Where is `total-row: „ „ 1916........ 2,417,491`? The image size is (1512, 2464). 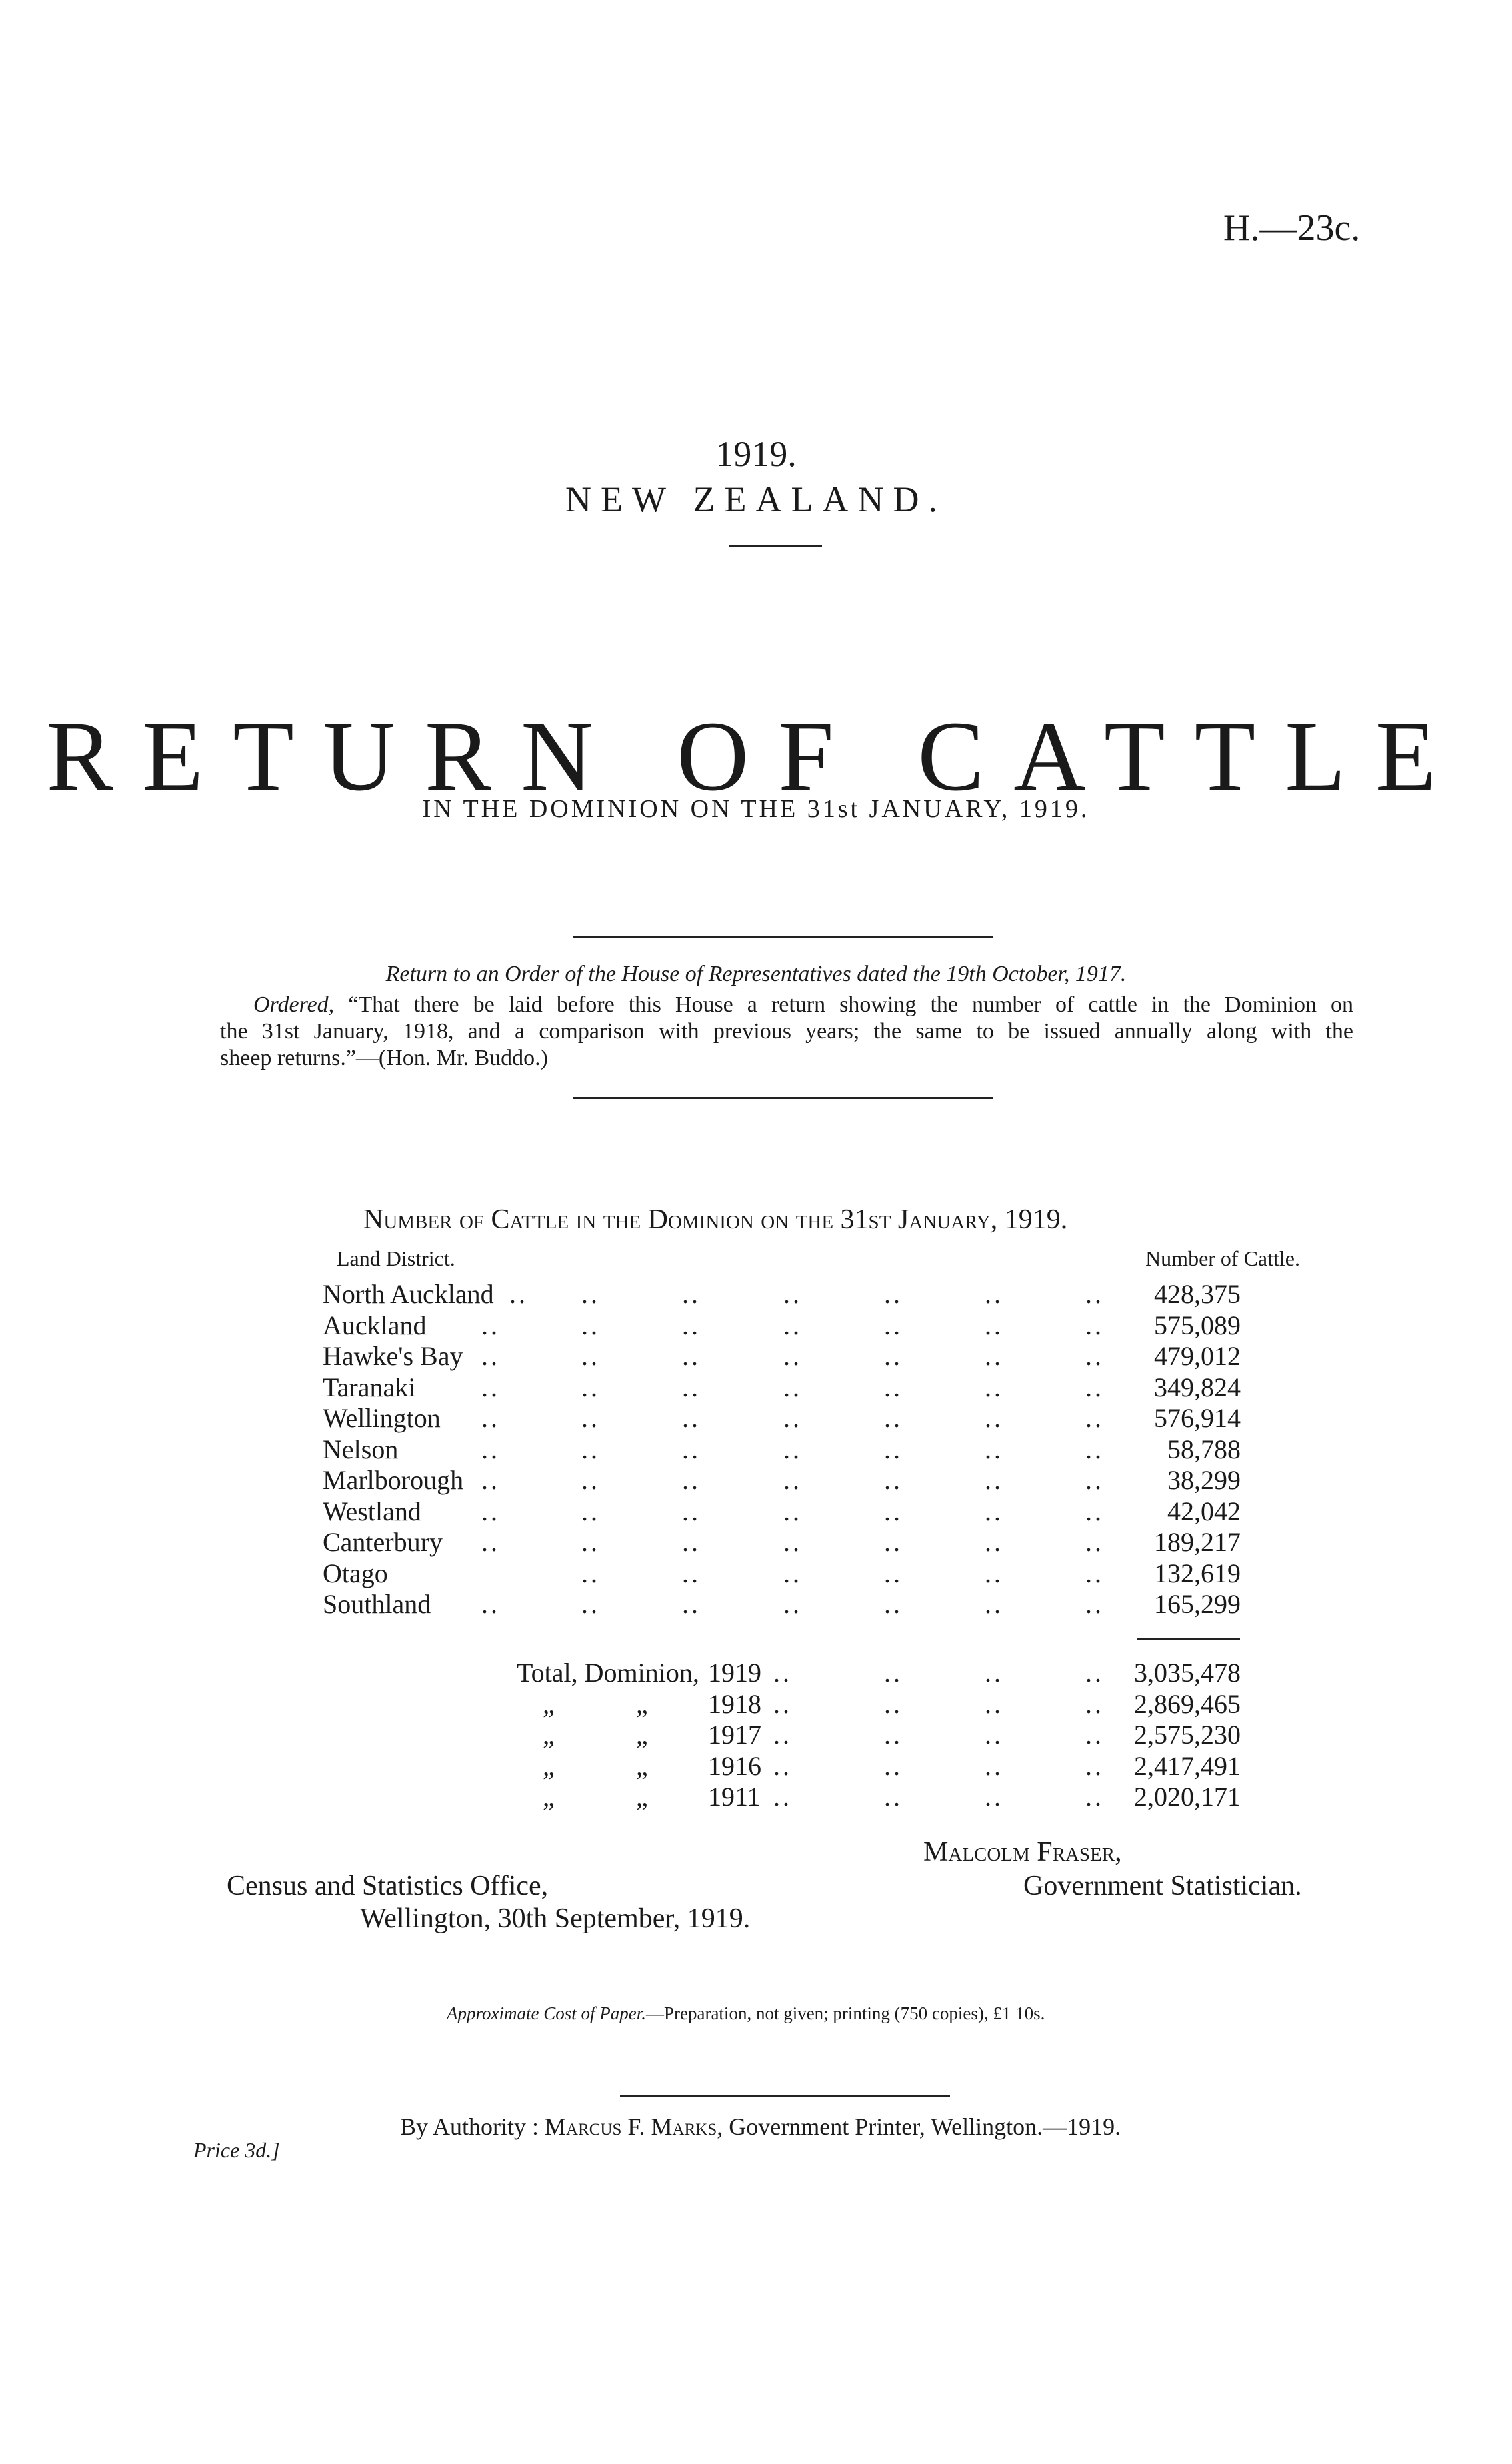
total-row: „ „ 1916........ 2,417,491 is located at coordinates (756, 1765).